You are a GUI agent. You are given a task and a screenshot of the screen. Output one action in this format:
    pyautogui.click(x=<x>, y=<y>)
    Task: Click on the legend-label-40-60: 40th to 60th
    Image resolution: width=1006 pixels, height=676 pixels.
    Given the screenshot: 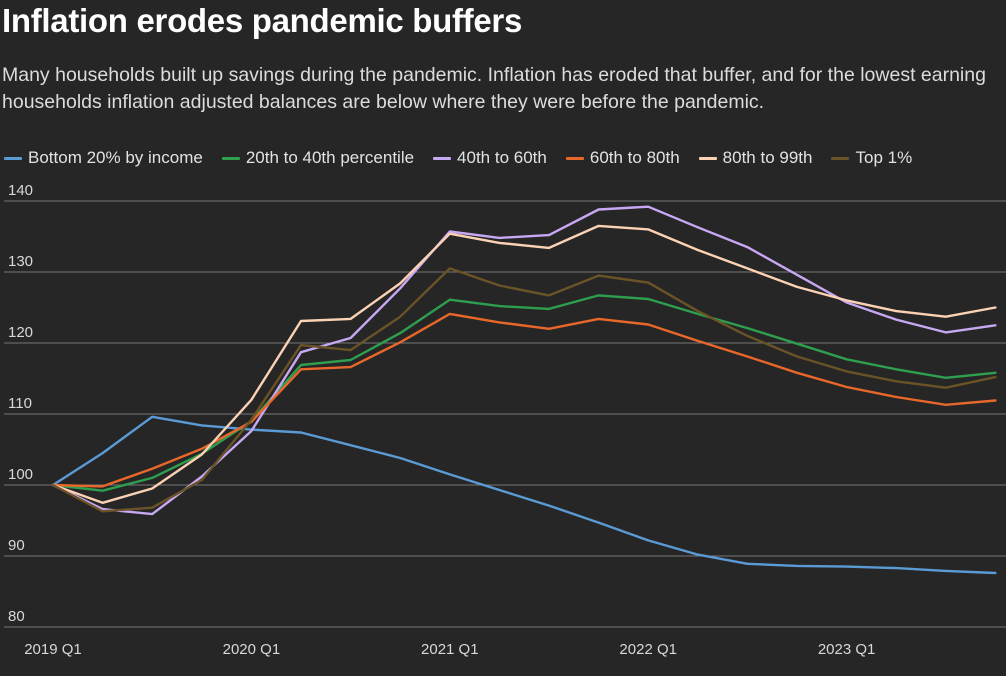 What is the action you would take?
    pyautogui.click(x=502, y=157)
    